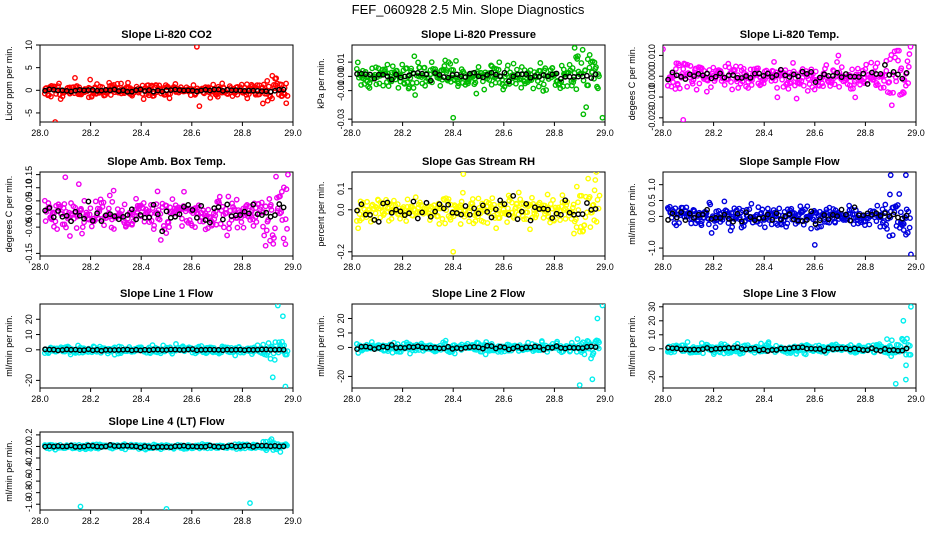  I want to click on y-tick-label: -0.01, so click(341, 90).